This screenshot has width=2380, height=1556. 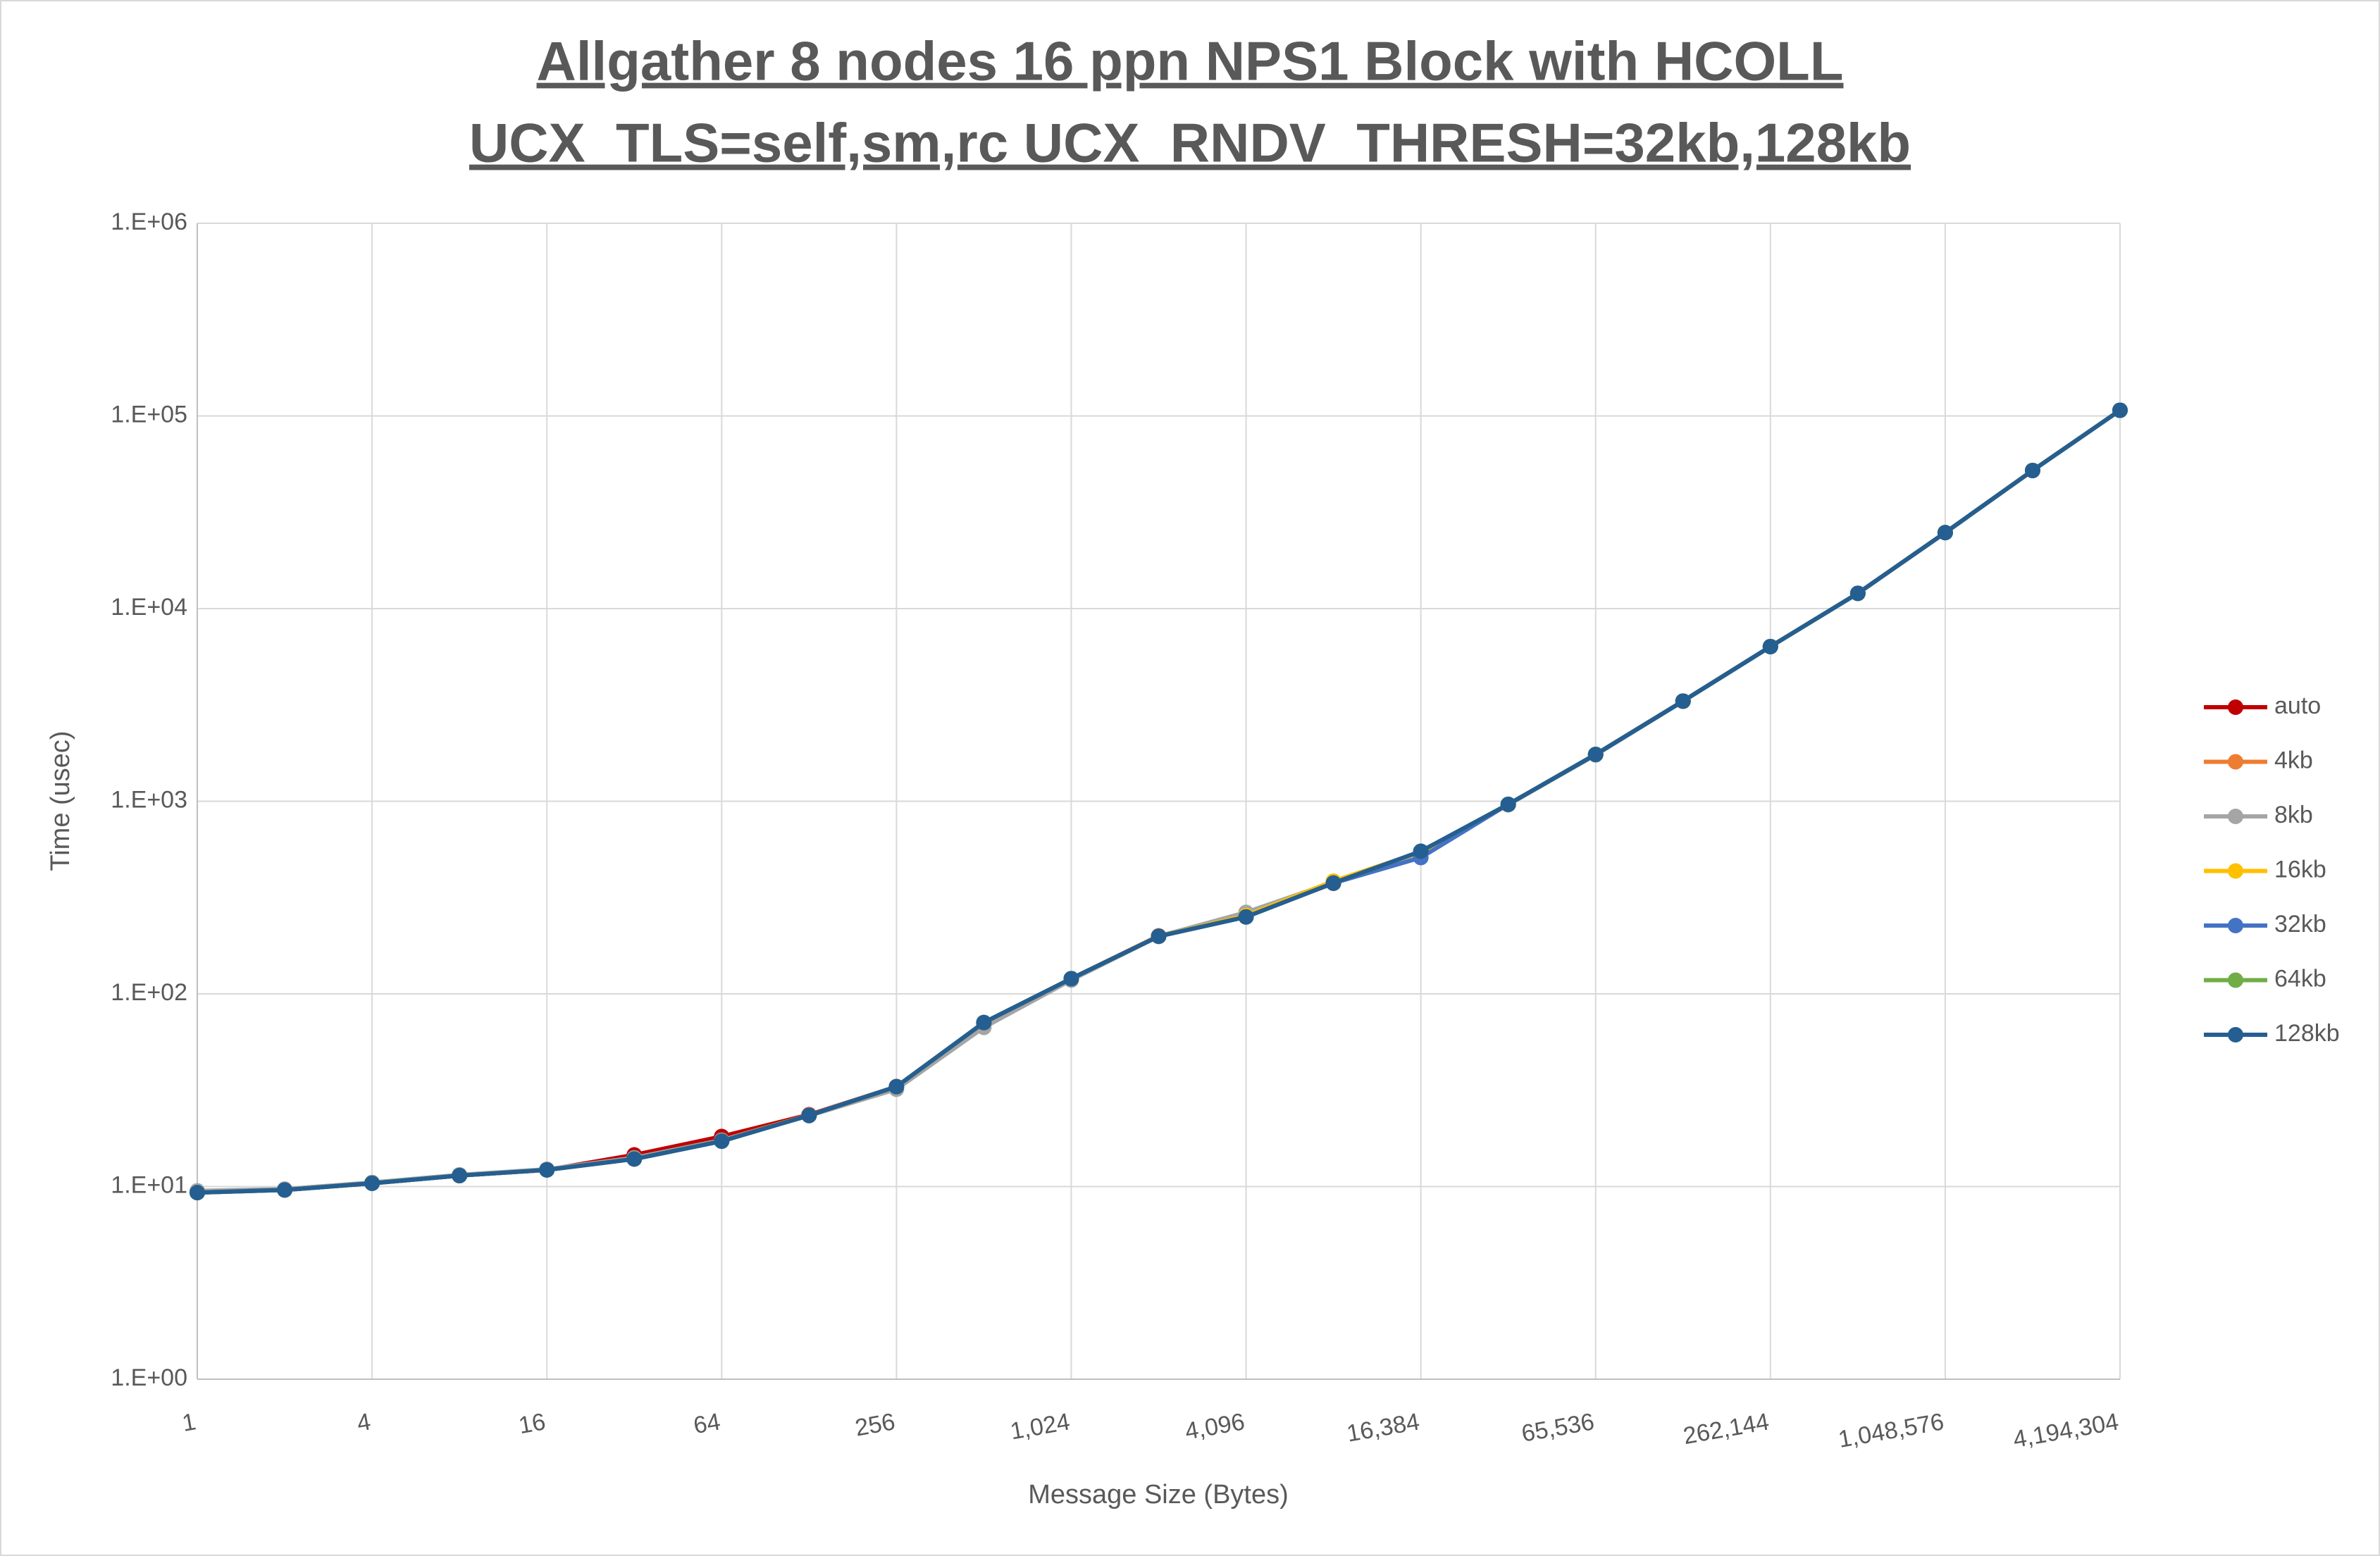 I want to click on legend-label: 4kb, so click(x=2293, y=760).